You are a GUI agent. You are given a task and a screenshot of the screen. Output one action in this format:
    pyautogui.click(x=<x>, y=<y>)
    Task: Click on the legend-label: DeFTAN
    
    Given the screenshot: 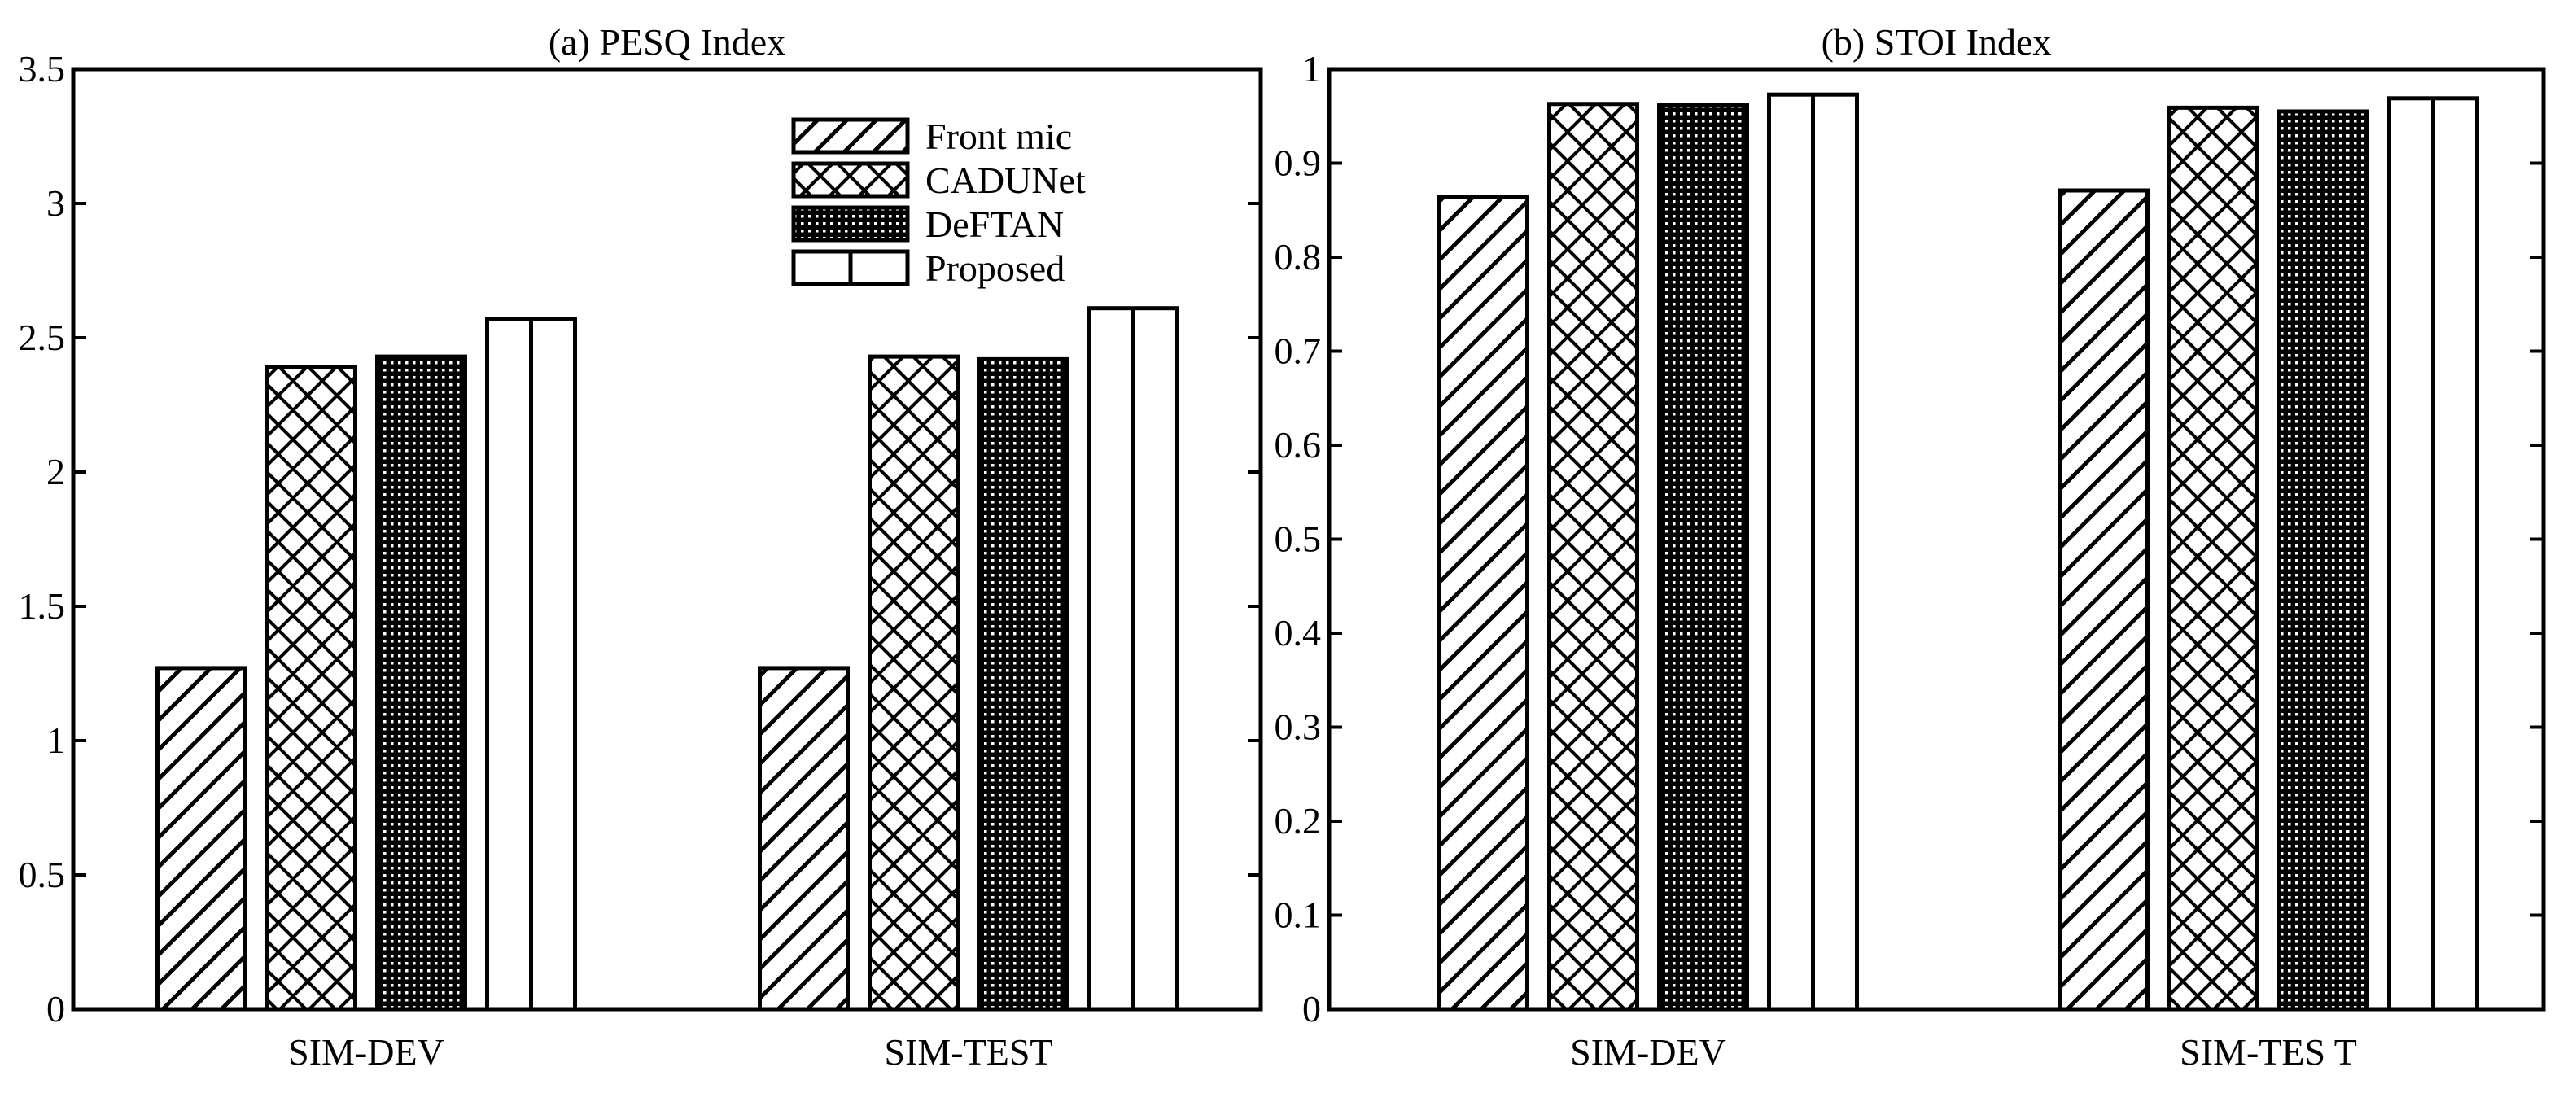 What is the action you would take?
    pyautogui.click(x=994, y=224)
    